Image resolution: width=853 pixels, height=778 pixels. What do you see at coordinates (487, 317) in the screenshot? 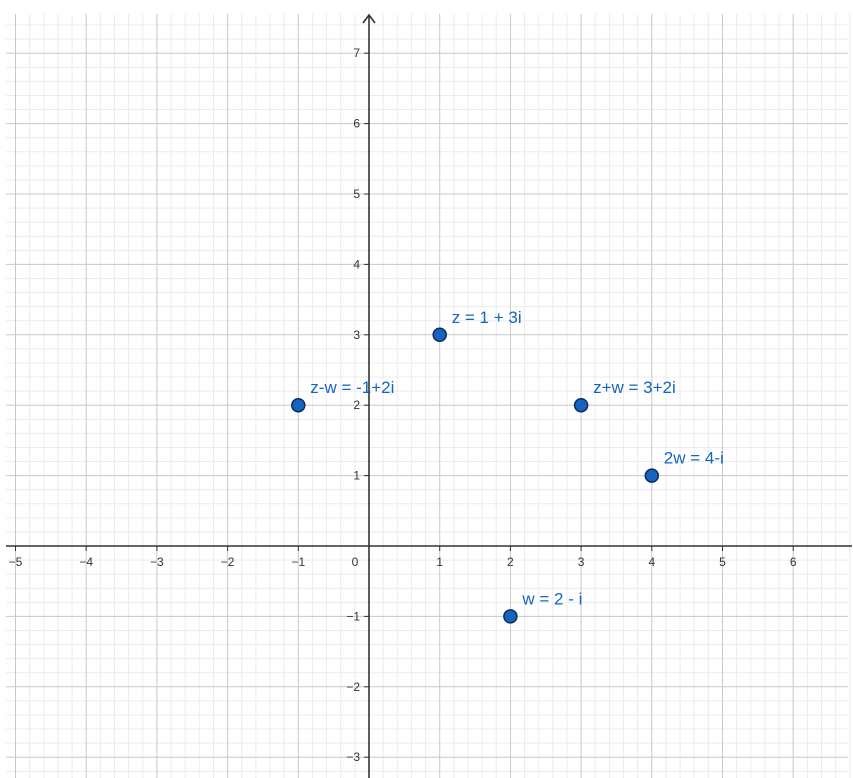
I see `point-label: z = 1 + 3i` at bounding box center [487, 317].